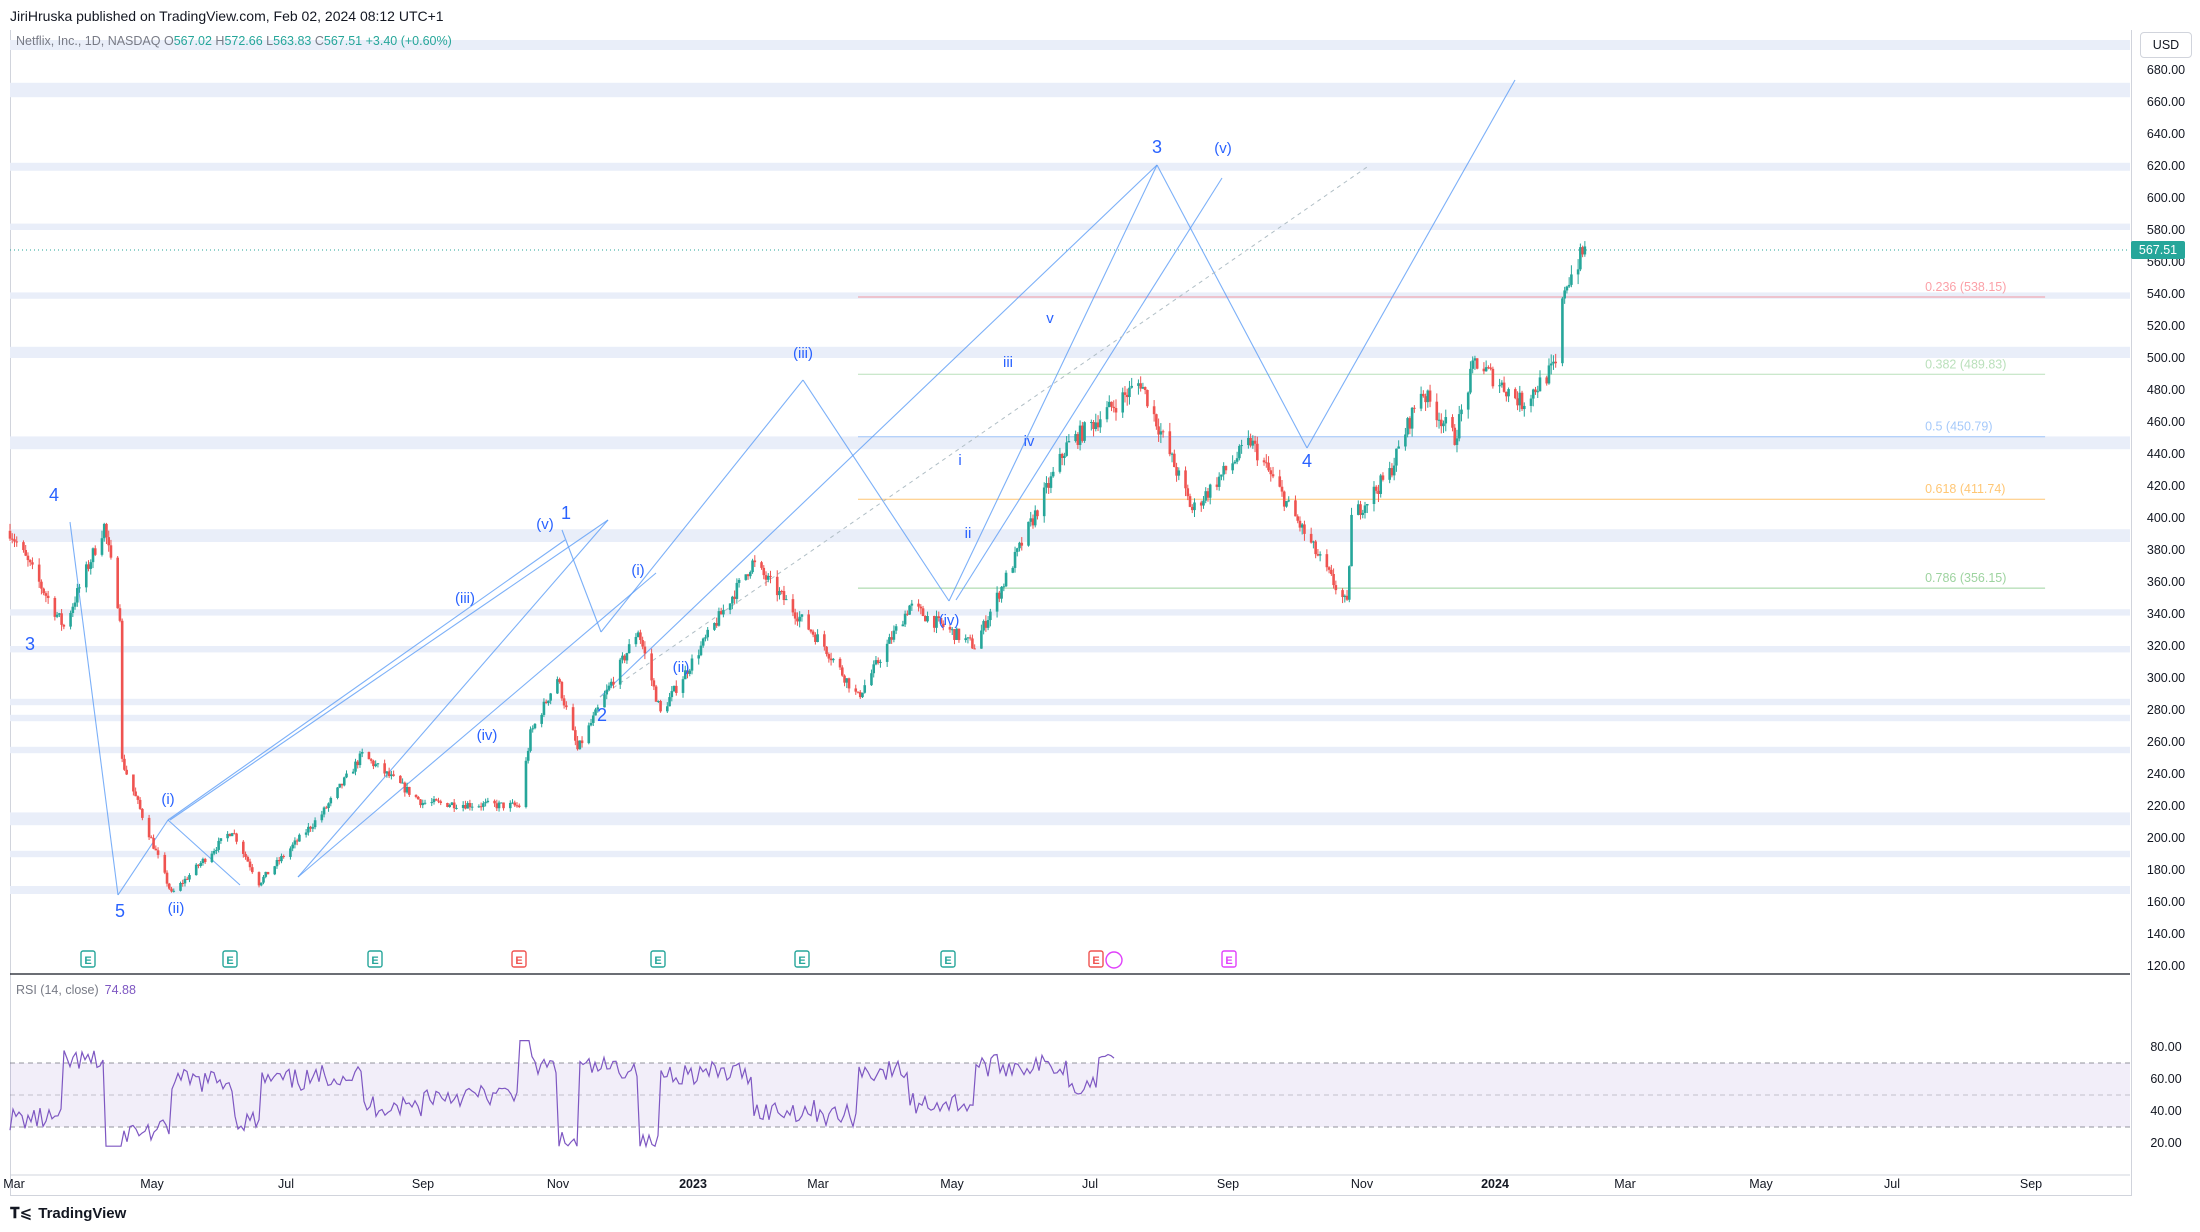  Describe the element at coordinates (1114, 960) in the screenshot. I see `dividend-split-icon` at that location.